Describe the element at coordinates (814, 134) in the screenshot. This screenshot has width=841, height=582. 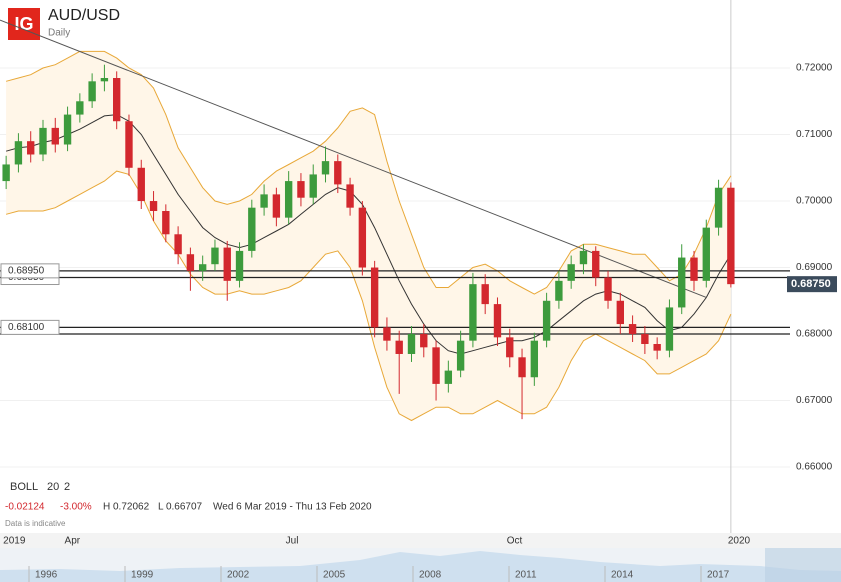
I see `y-tick-label: 0.71000` at that location.